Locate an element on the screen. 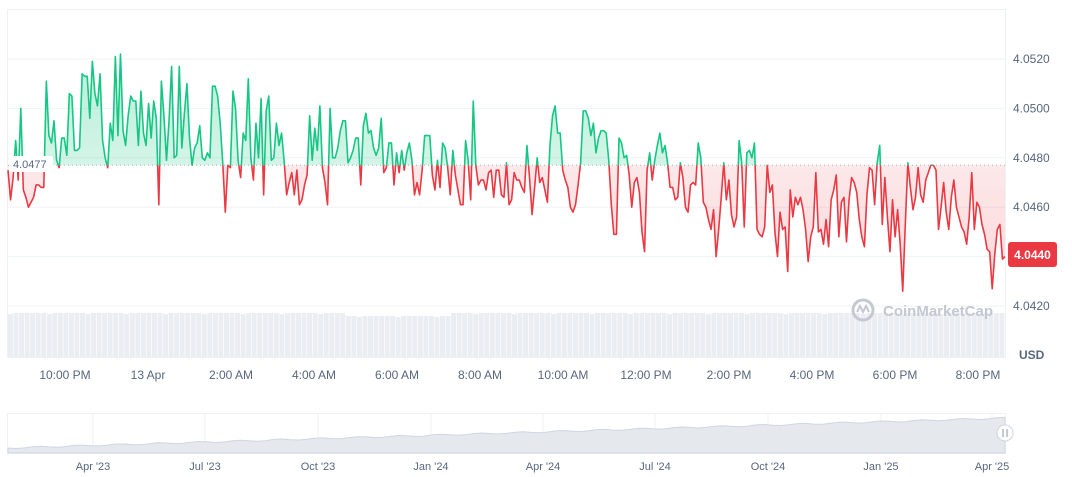 Image resolution: width=1072 pixels, height=477 pixels. coinmarketcap-logo-icon is located at coordinates (863, 310).